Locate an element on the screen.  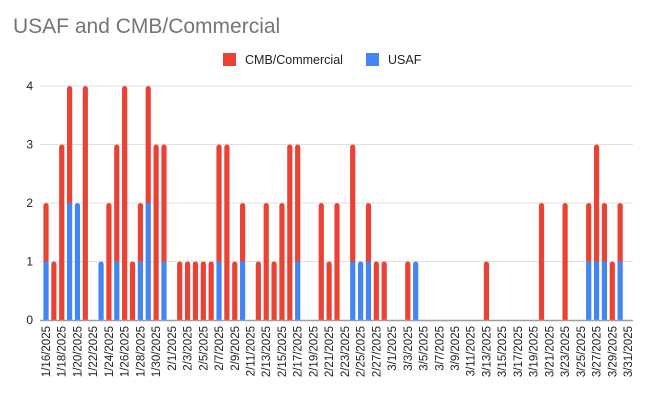
y-tick-label: 1 is located at coordinates (29, 262).